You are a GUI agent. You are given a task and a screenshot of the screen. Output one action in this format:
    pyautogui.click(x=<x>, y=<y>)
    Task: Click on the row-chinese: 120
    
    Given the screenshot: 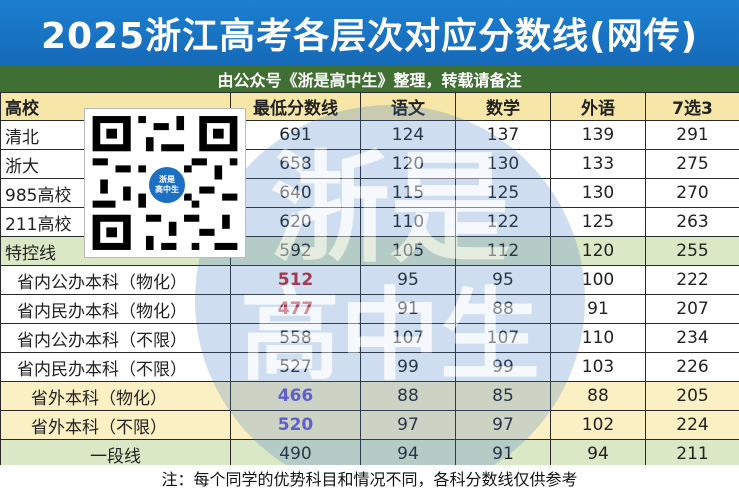 What is the action you would take?
    pyautogui.click(x=408, y=164)
    